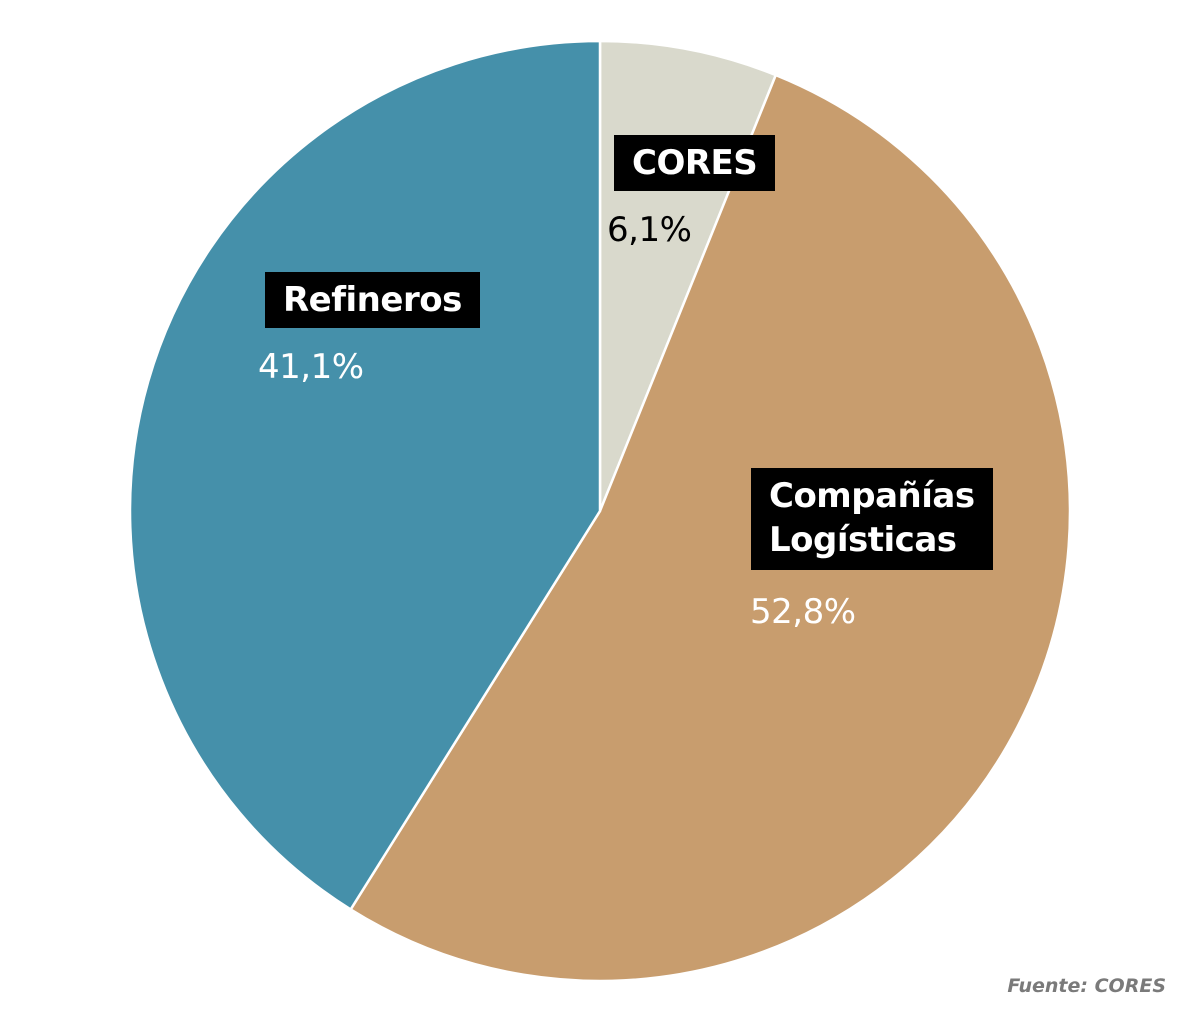 This screenshot has height=1027, width=1200. I want to click on slice-value-cores: 6,1%, so click(649, 230).